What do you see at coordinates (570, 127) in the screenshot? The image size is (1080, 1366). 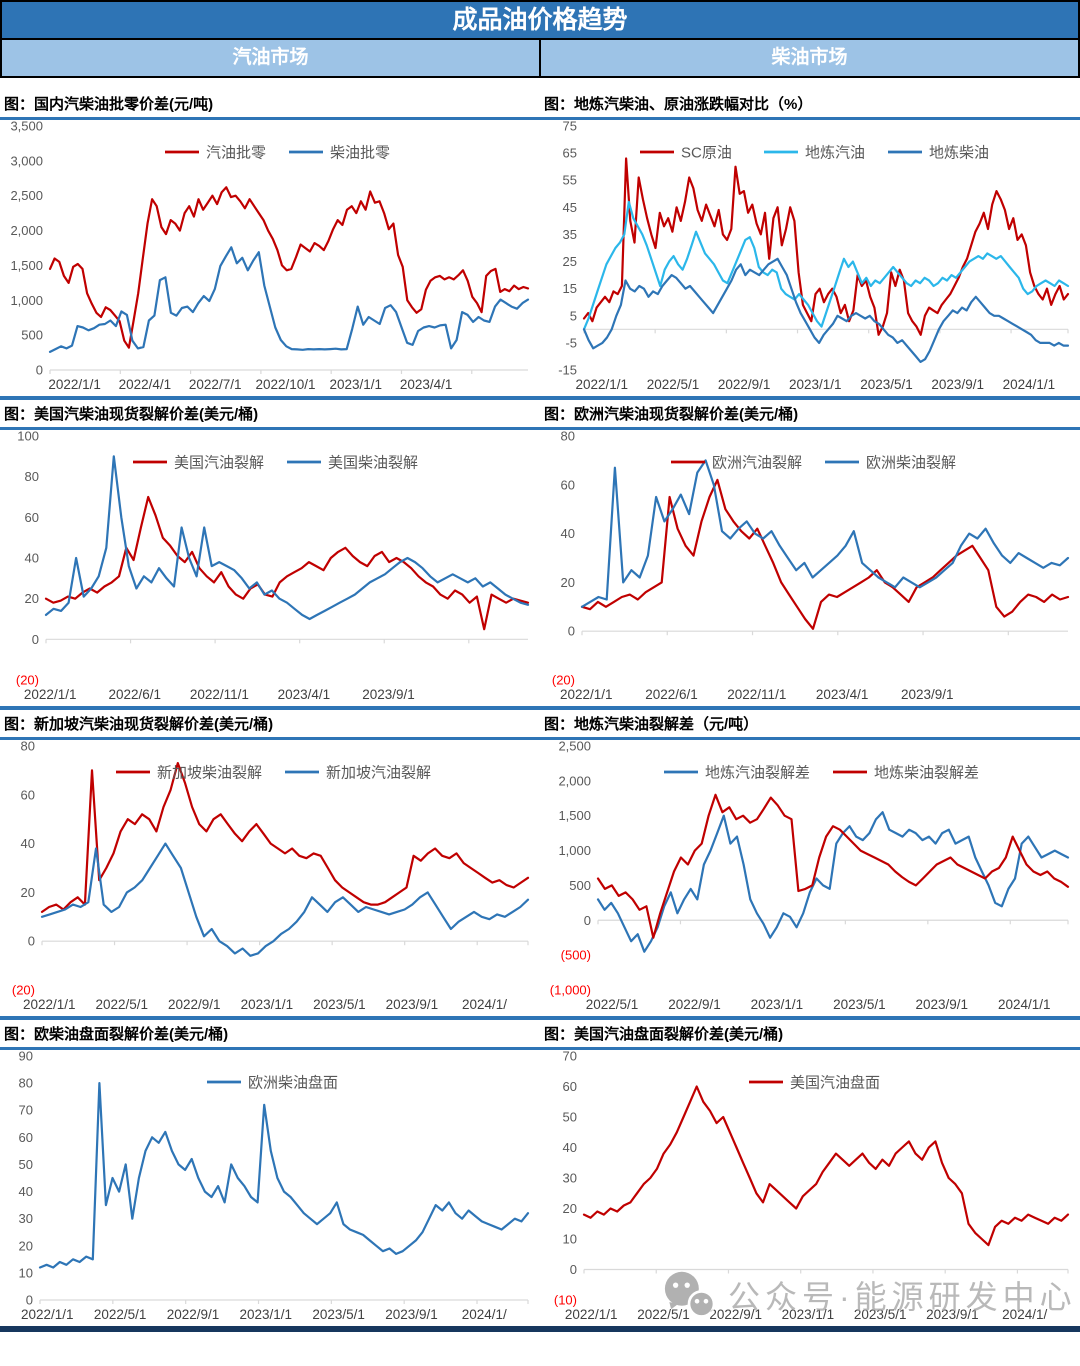 I see `svg-text: 75` at bounding box center [570, 127].